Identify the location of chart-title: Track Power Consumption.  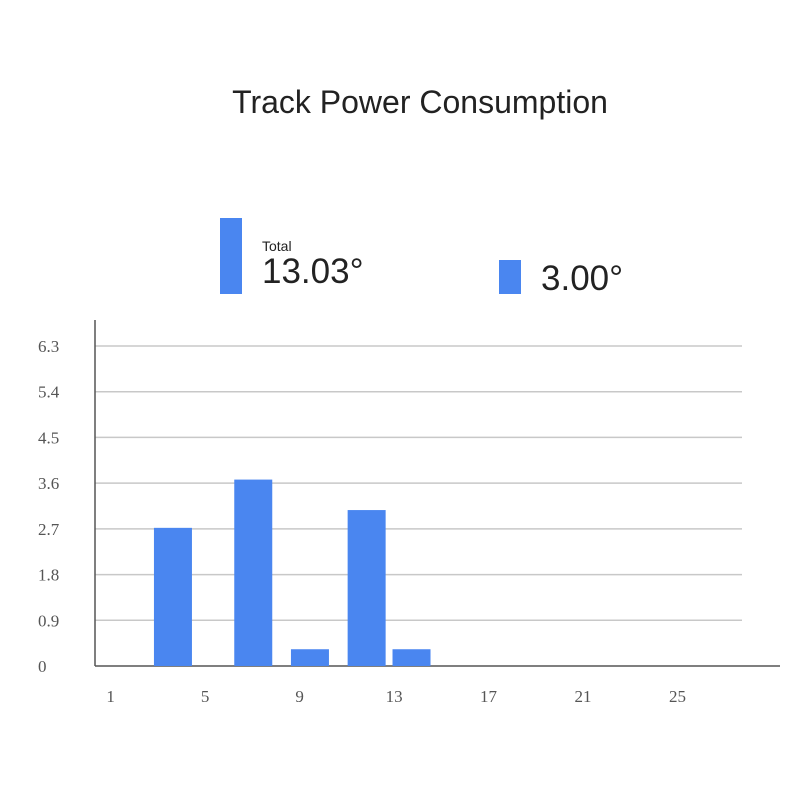
(420, 102).